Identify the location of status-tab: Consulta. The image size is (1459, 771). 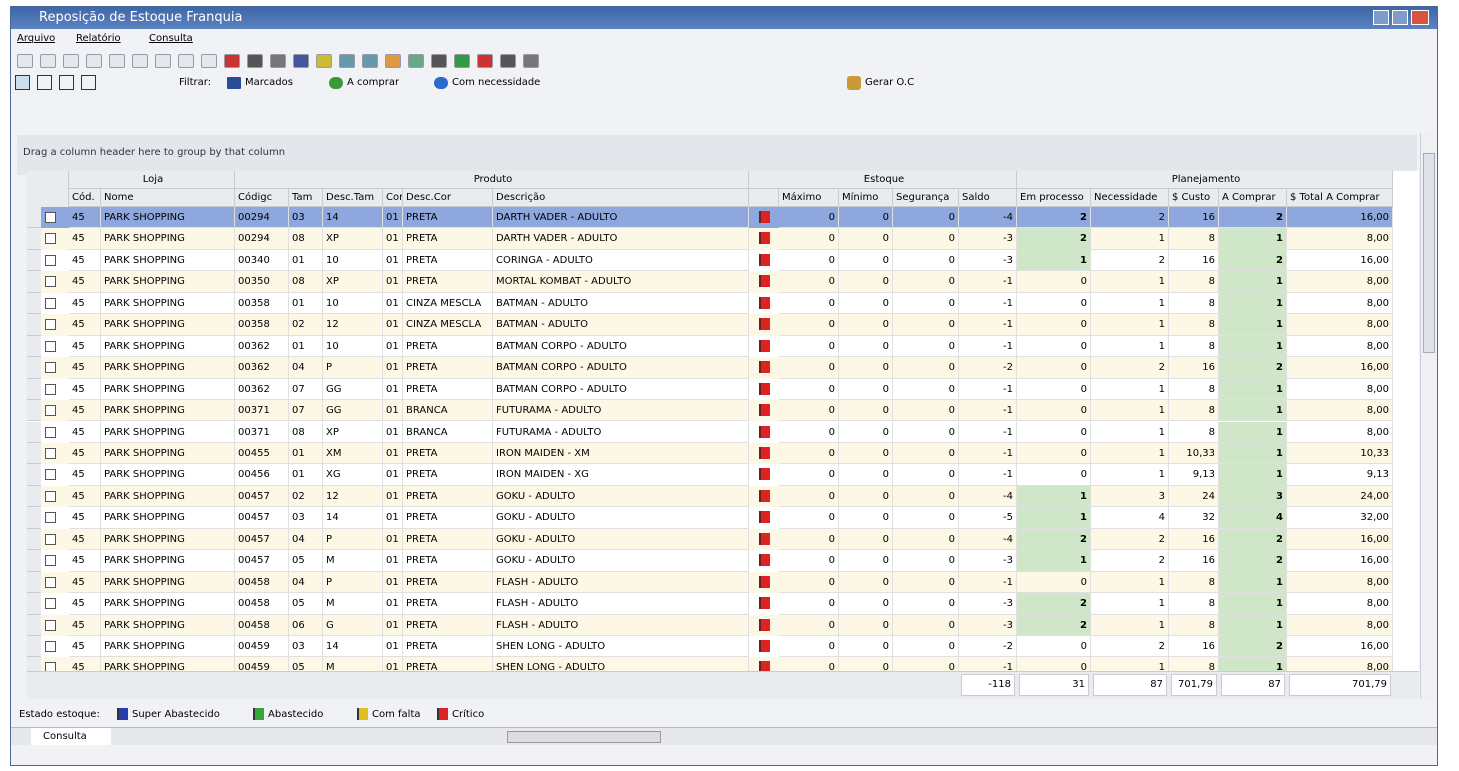
(71, 736).